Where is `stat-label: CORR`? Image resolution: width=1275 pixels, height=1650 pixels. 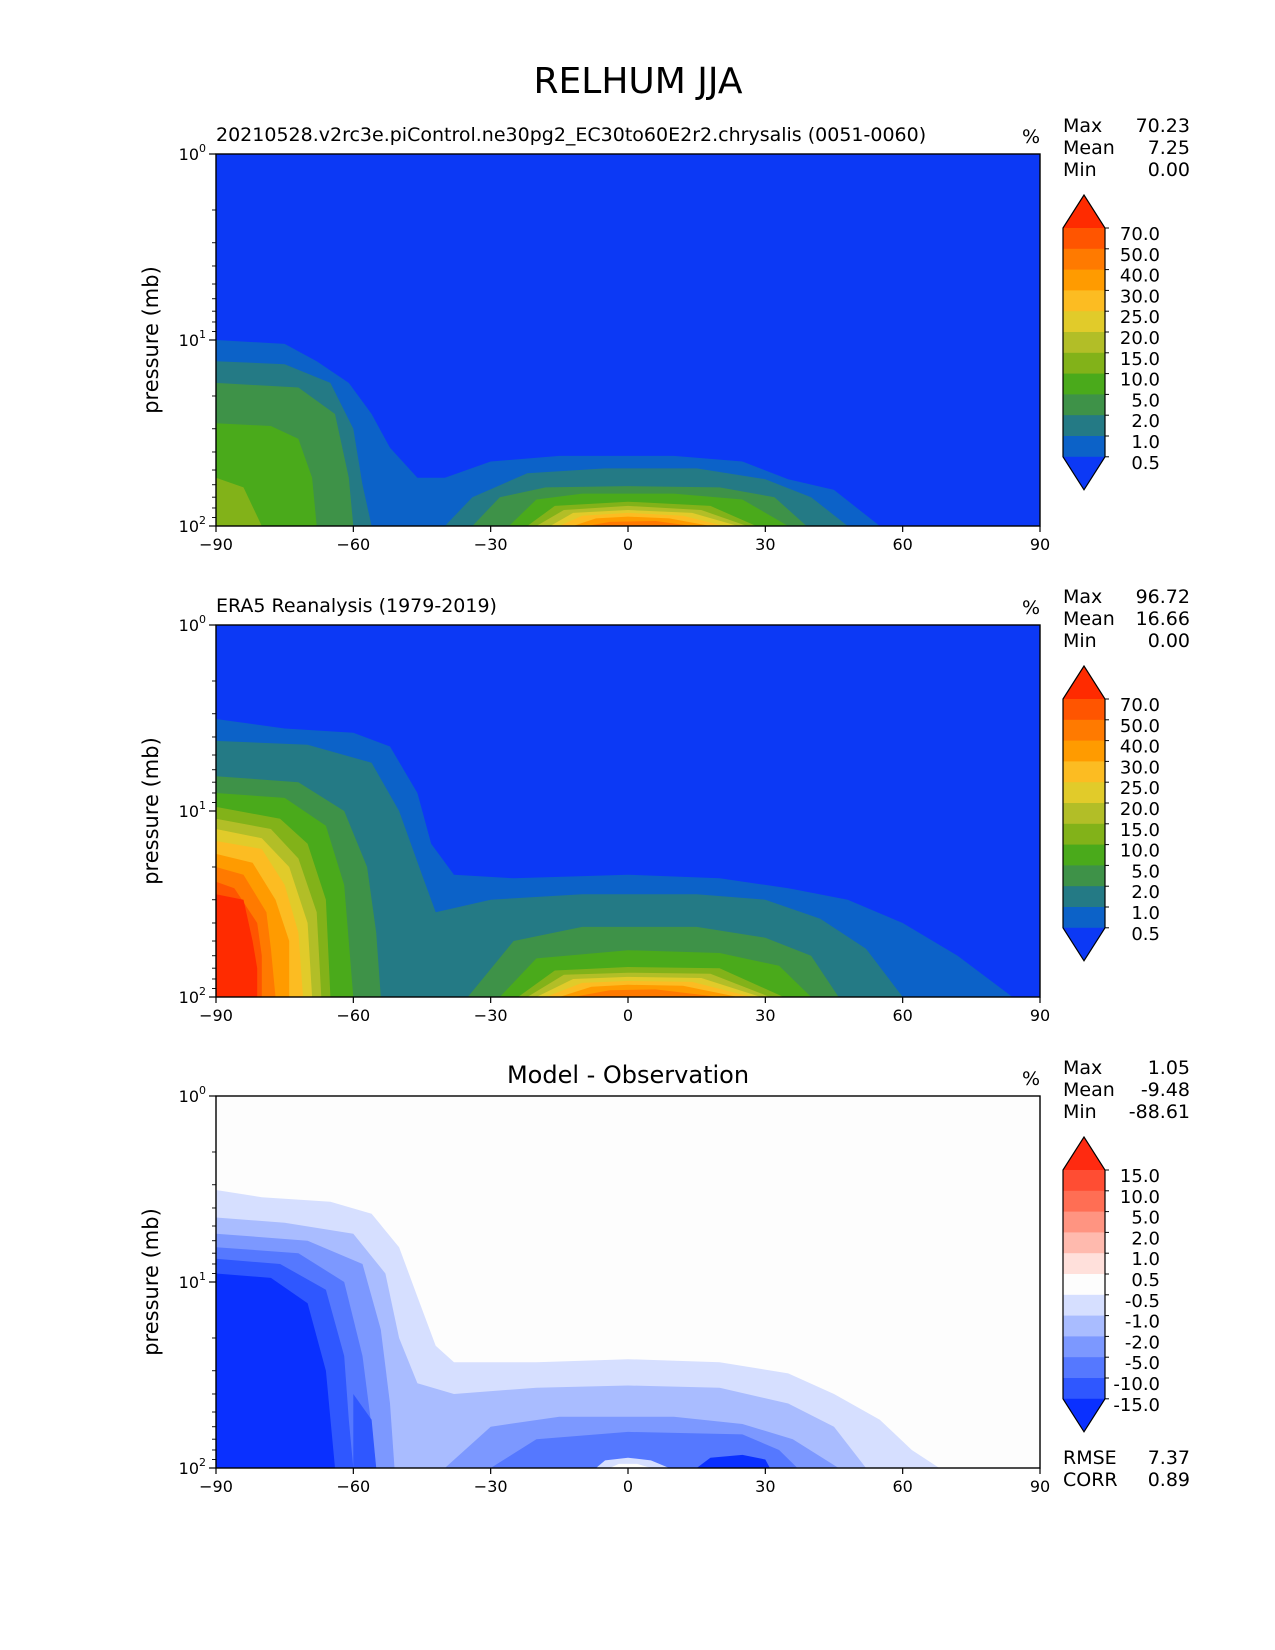
stat-label: CORR is located at coordinates (1090, 1480).